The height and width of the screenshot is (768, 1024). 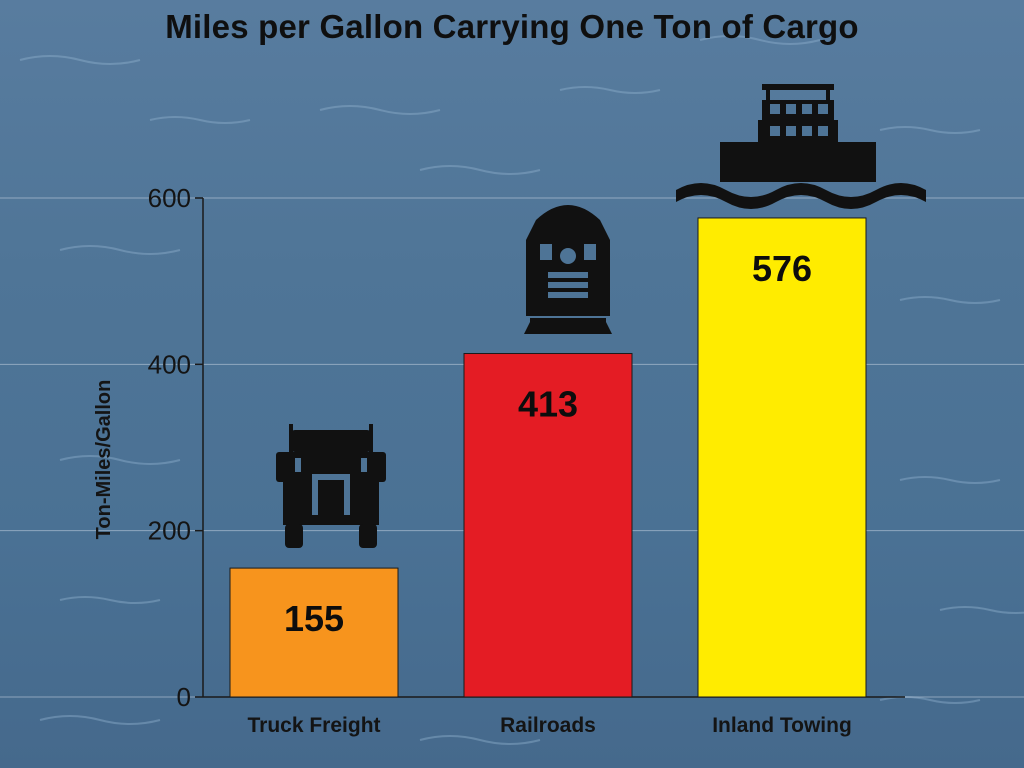 What do you see at coordinates (782, 268) in the screenshot?
I see `bar-value-label: 576` at bounding box center [782, 268].